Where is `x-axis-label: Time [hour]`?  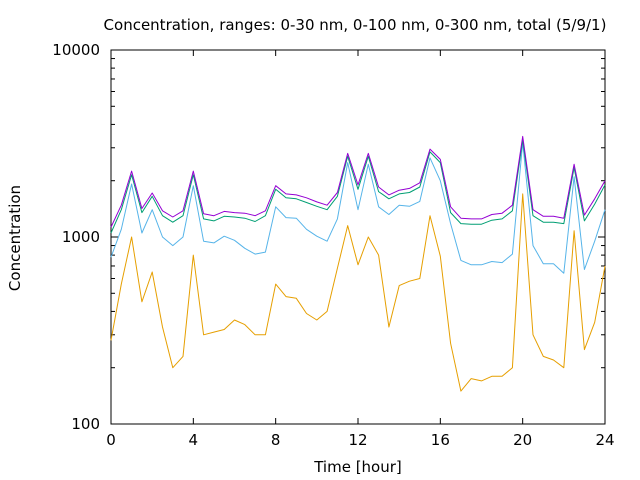
x-axis-label: Time [hour] is located at coordinates (357, 467).